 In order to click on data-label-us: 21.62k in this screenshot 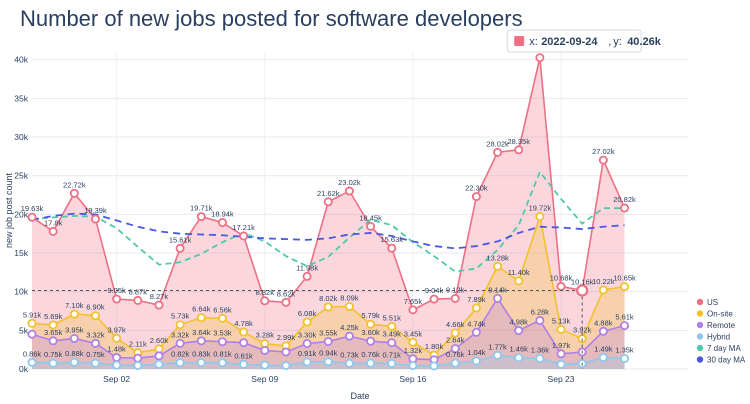, I will do `click(328, 193)`.